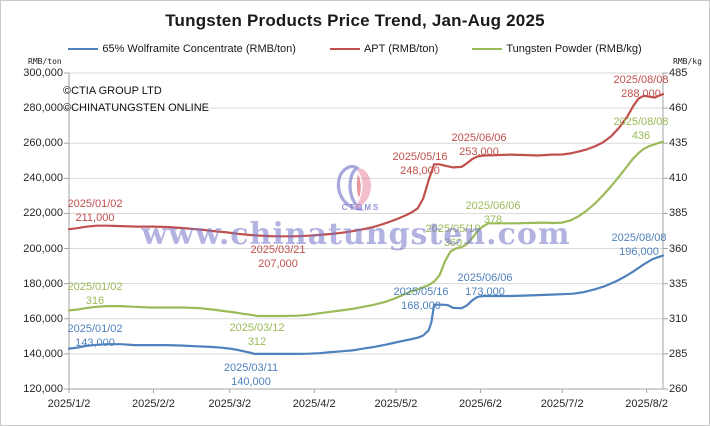 This screenshot has height=426, width=710. I want to click on legend-item-apt: APT (RMB/ton), so click(384, 49).